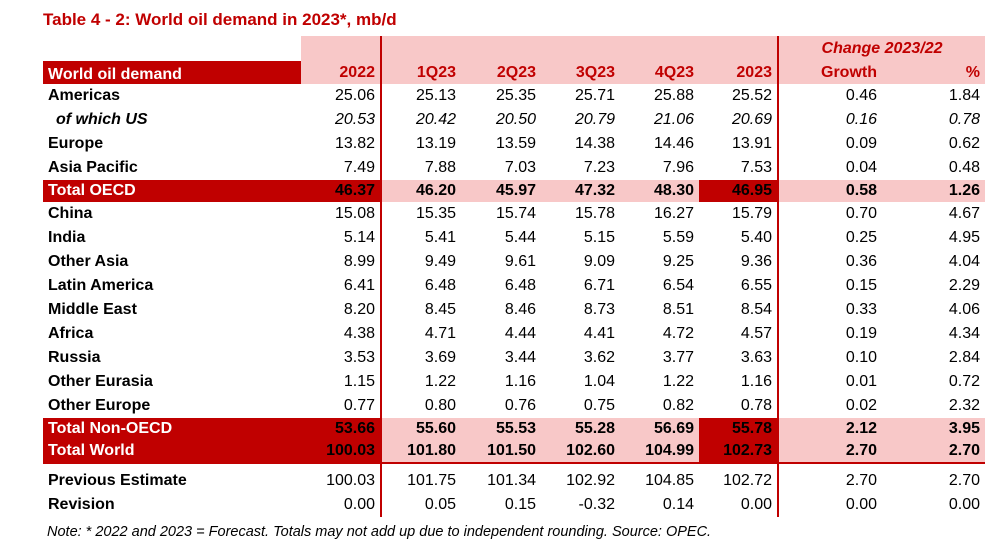 The height and width of the screenshot is (549, 1005). I want to click on table-cell: 0.01, so click(861, 381).